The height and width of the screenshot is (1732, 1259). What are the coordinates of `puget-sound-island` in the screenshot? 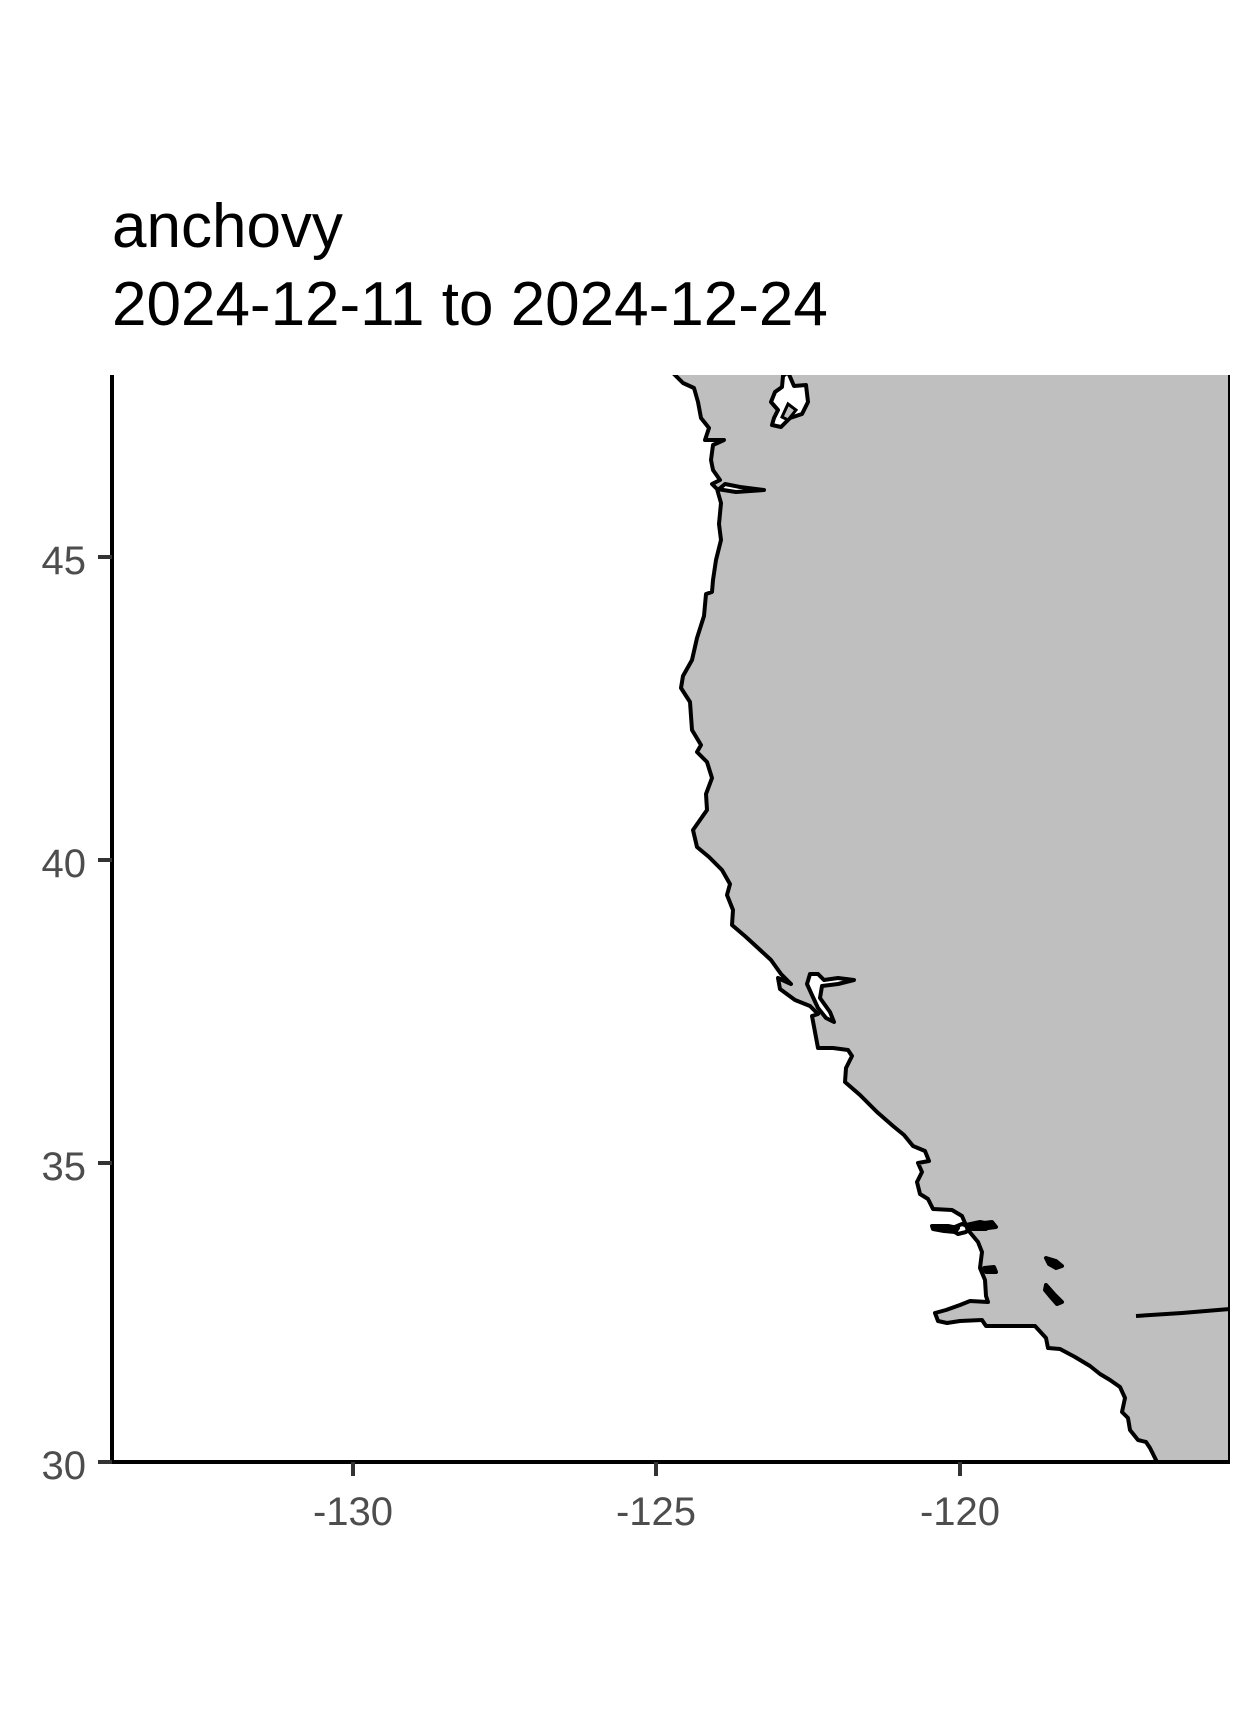 It's located at (789, 411).